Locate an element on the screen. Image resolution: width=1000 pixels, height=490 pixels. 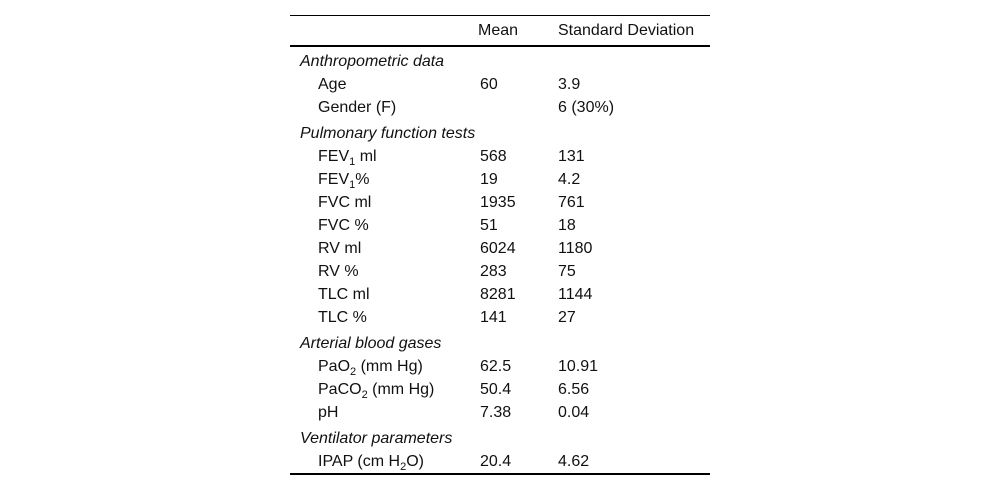
sd-value: 131 is located at coordinates (571, 156).